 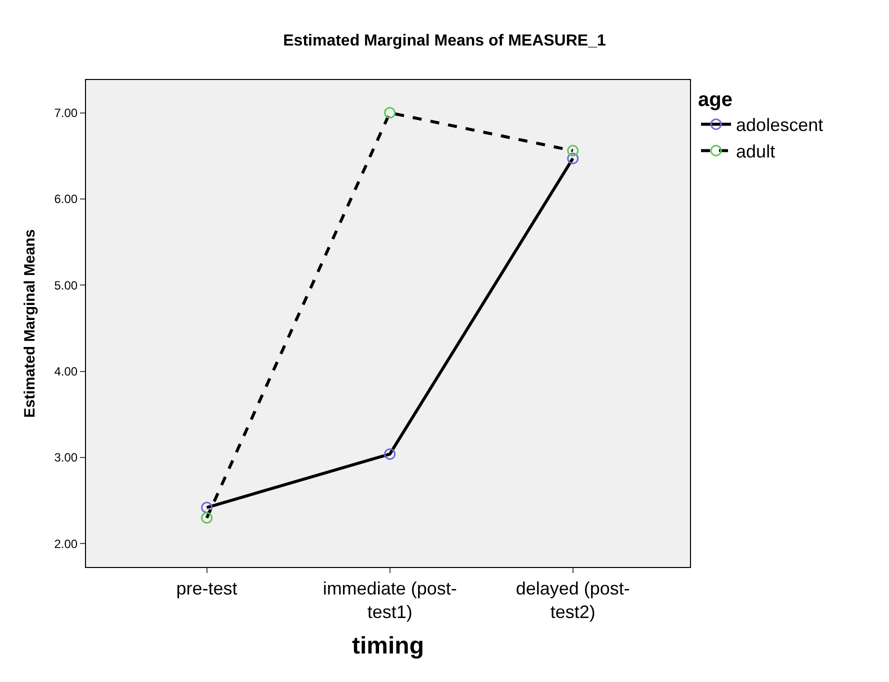 What do you see at coordinates (29, 323) in the screenshot?
I see `y-axis-title: Estimated Marginal Means` at bounding box center [29, 323].